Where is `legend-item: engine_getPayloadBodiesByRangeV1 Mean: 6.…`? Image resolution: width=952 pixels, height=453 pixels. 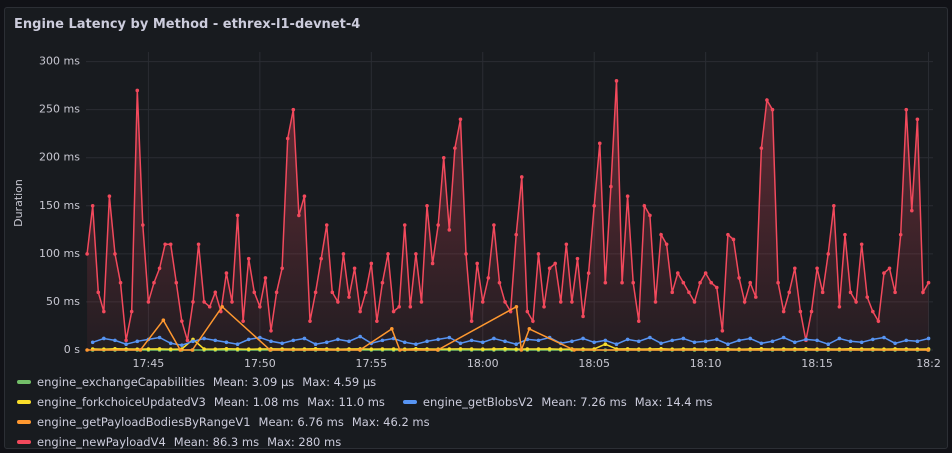 legend-item: engine_getPayloadBodiesByRangeV1 Mean: 6.… is located at coordinates (223, 422).